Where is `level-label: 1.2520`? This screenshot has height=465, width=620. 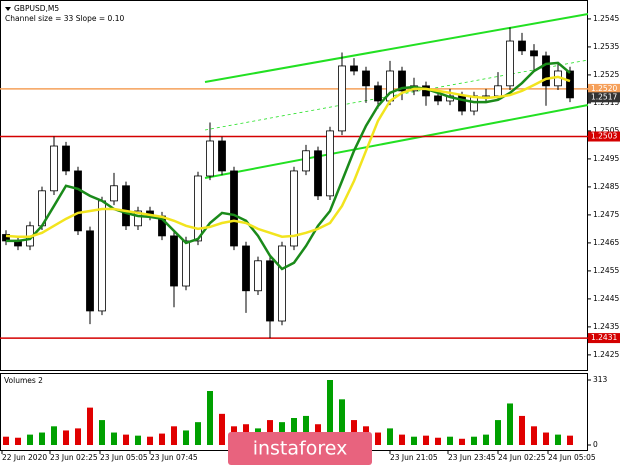
level-label: 1.2520 is located at coordinates (604, 88).